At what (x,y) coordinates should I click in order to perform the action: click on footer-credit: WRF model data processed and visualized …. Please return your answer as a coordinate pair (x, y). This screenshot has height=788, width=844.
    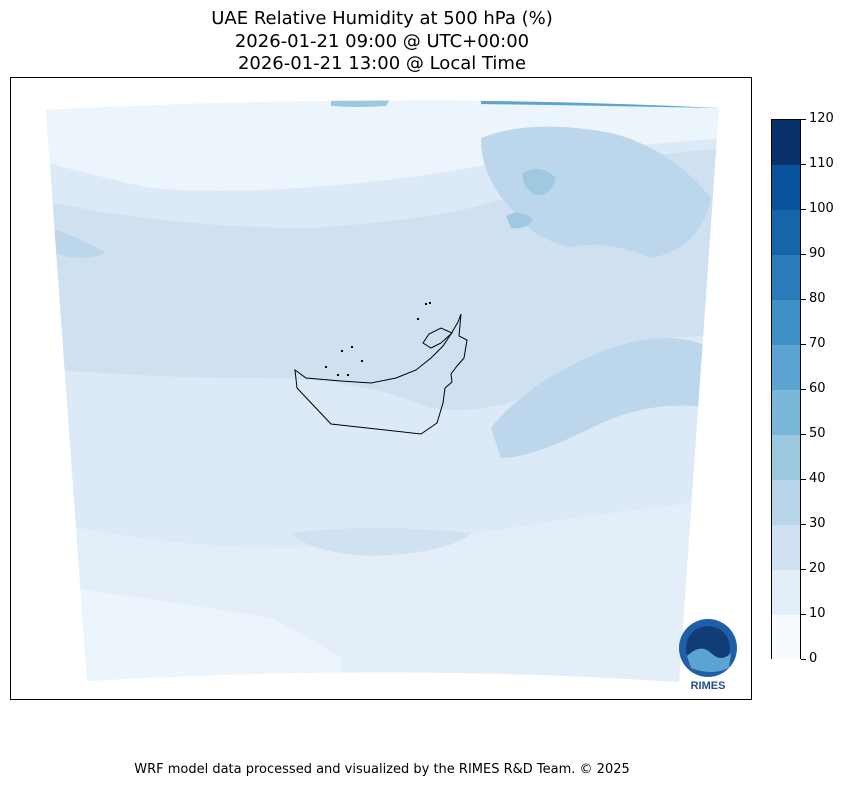
    Looking at the image, I should click on (382, 769).